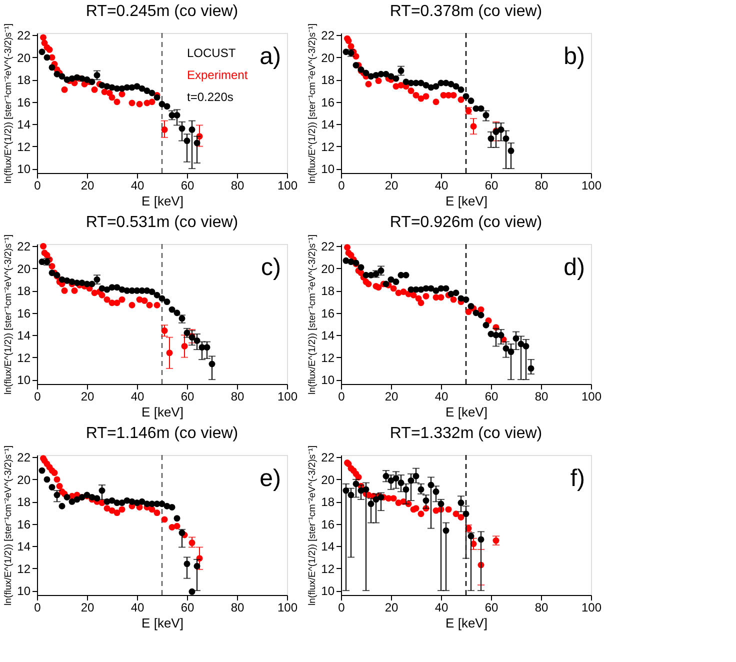 The height and width of the screenshot is (662, 736). Describe the element at coordinates (467, 623) in the screenshot. I see `x-axis-title: E [keV]` at that location.